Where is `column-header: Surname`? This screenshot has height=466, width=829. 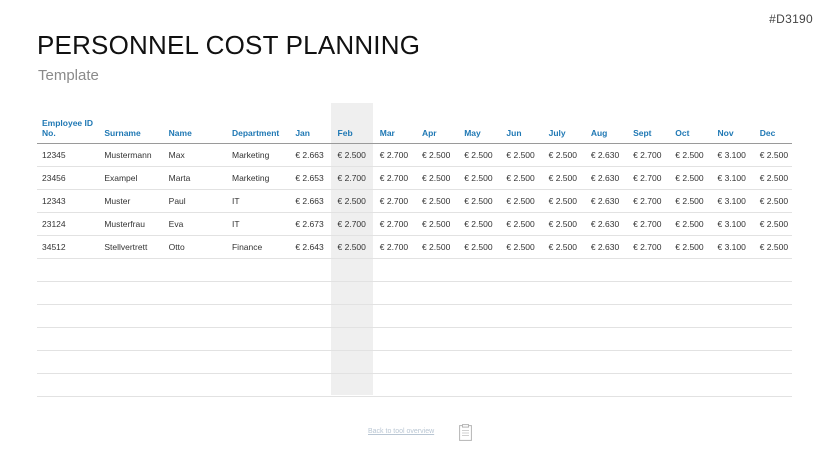
column-header: Surname is located at coordinates (131, 129).